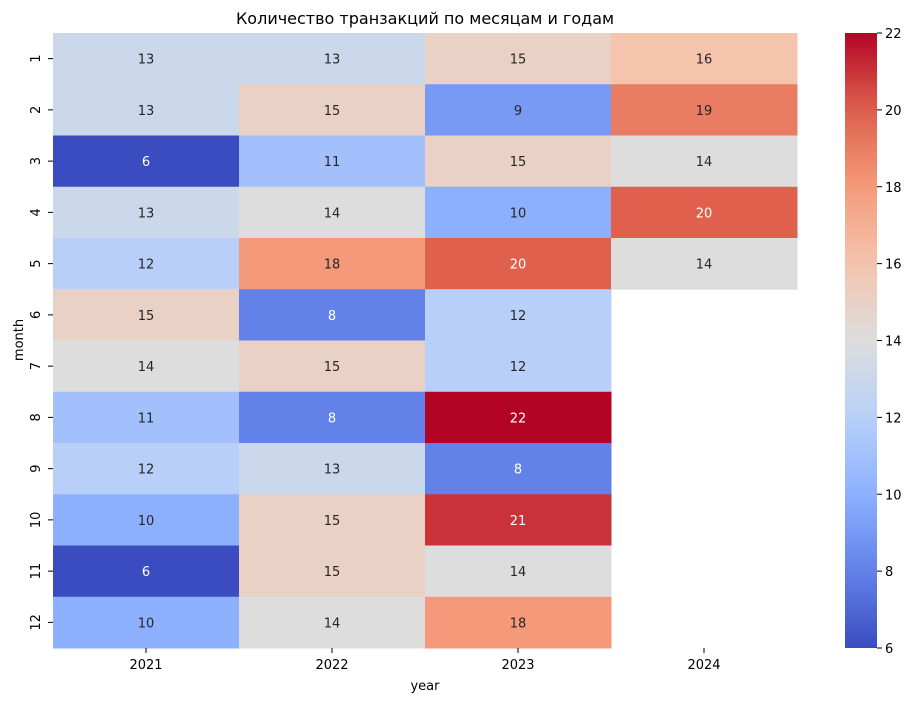 This screenshot has height=701, width=912. Describe the element at coordinates (893, 265) in the screenshot. I see `colorbar-tick-label: 16` at that location.